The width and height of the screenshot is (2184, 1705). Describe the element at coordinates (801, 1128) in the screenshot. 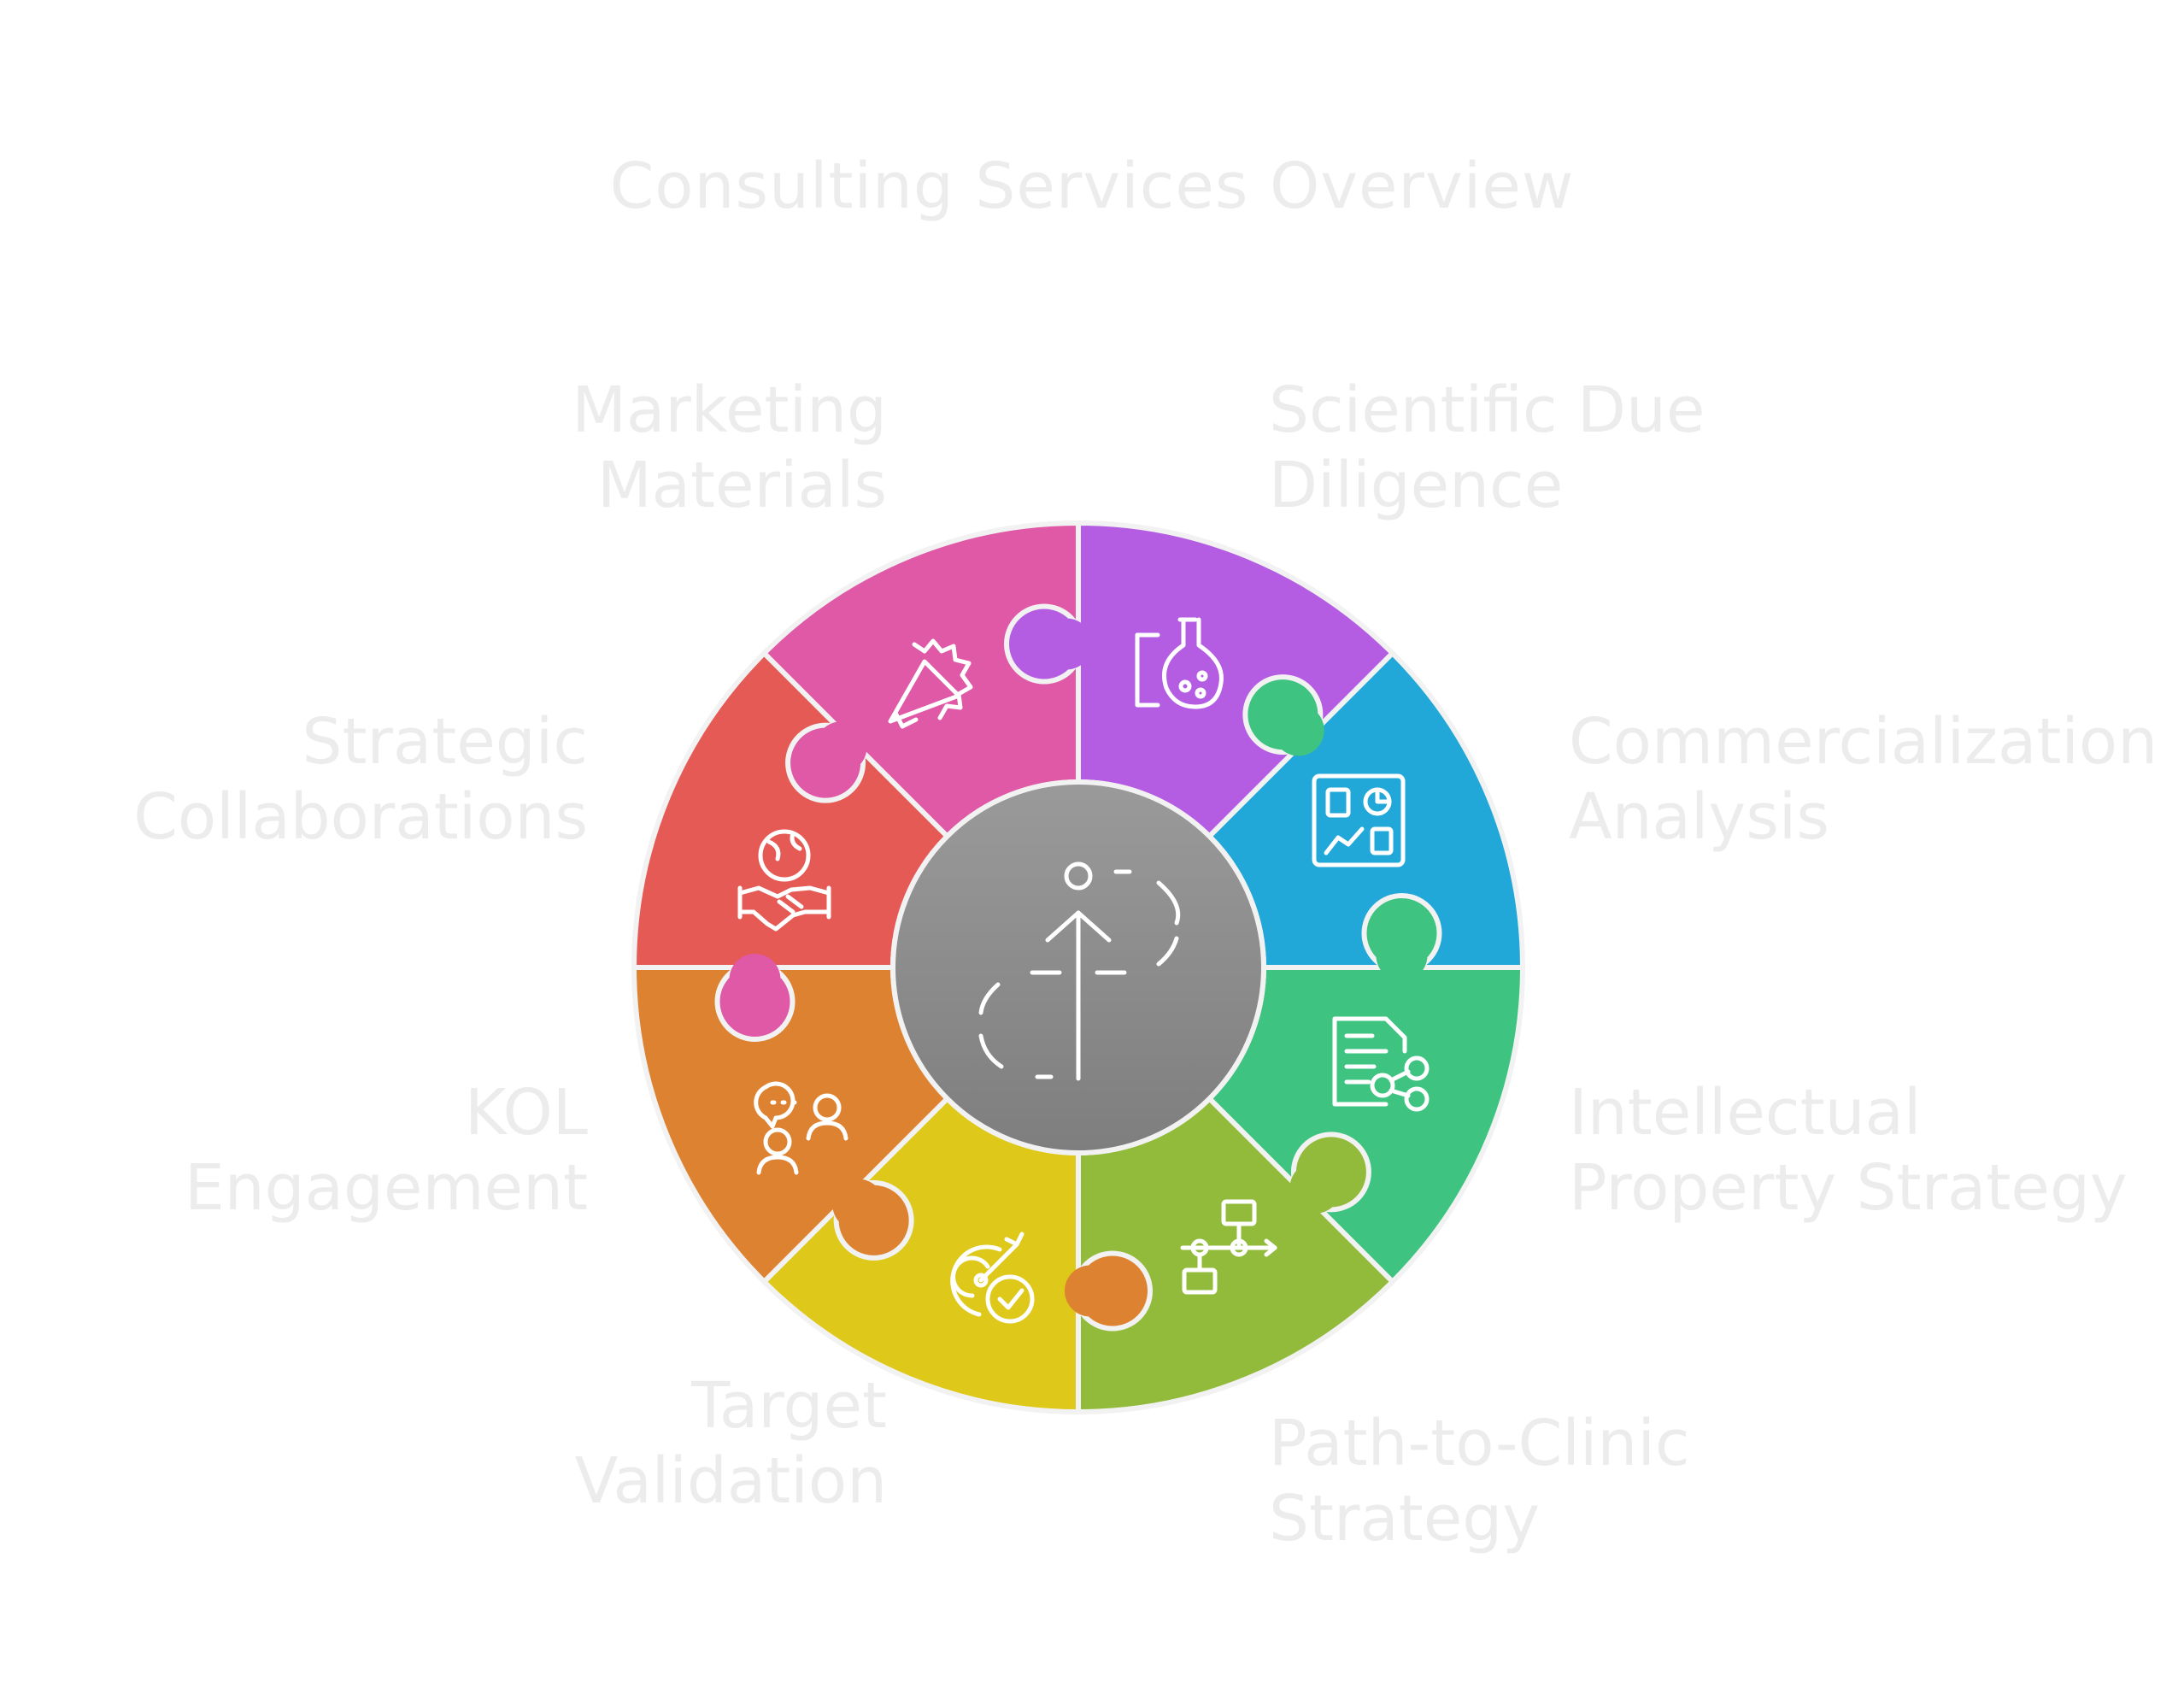

I see `people-chat-icon` at that location.